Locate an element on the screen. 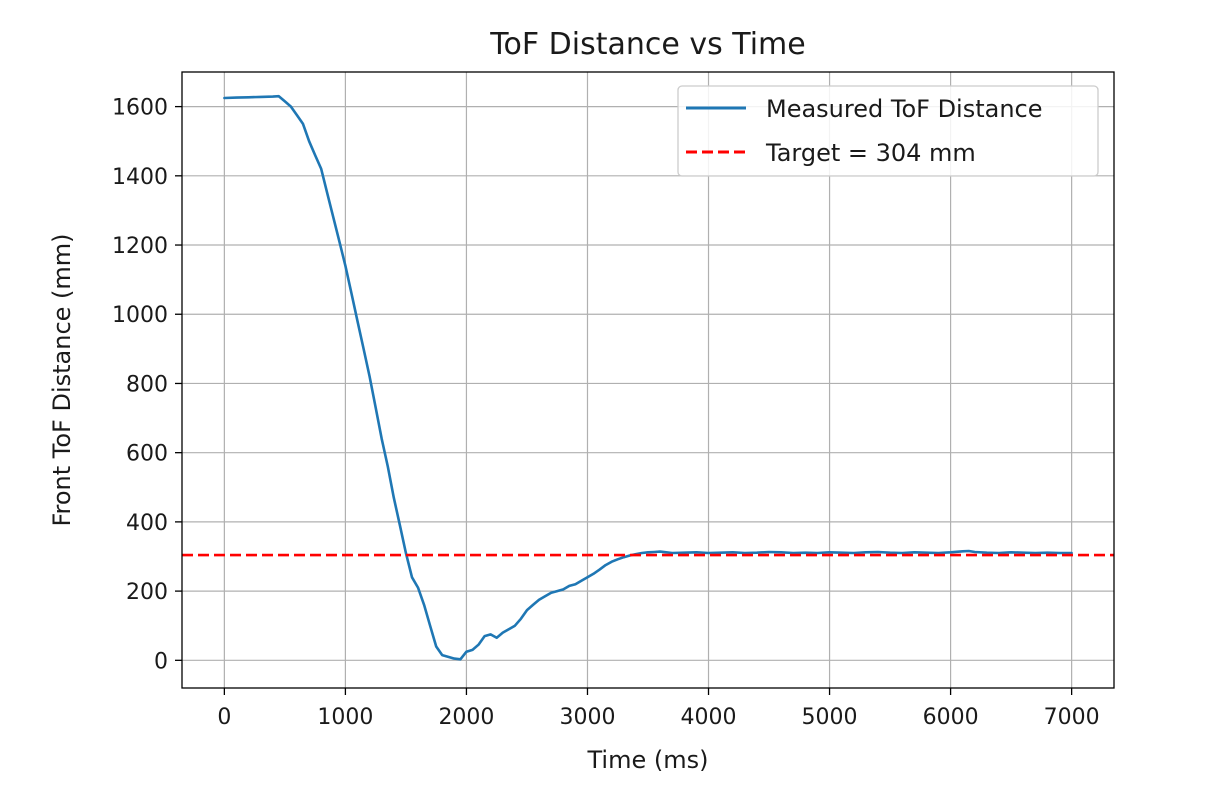 The height and width of the screenshot is (802, 1232). legend-label-target: Target = 304 mm is located at coordinates (870, 153).